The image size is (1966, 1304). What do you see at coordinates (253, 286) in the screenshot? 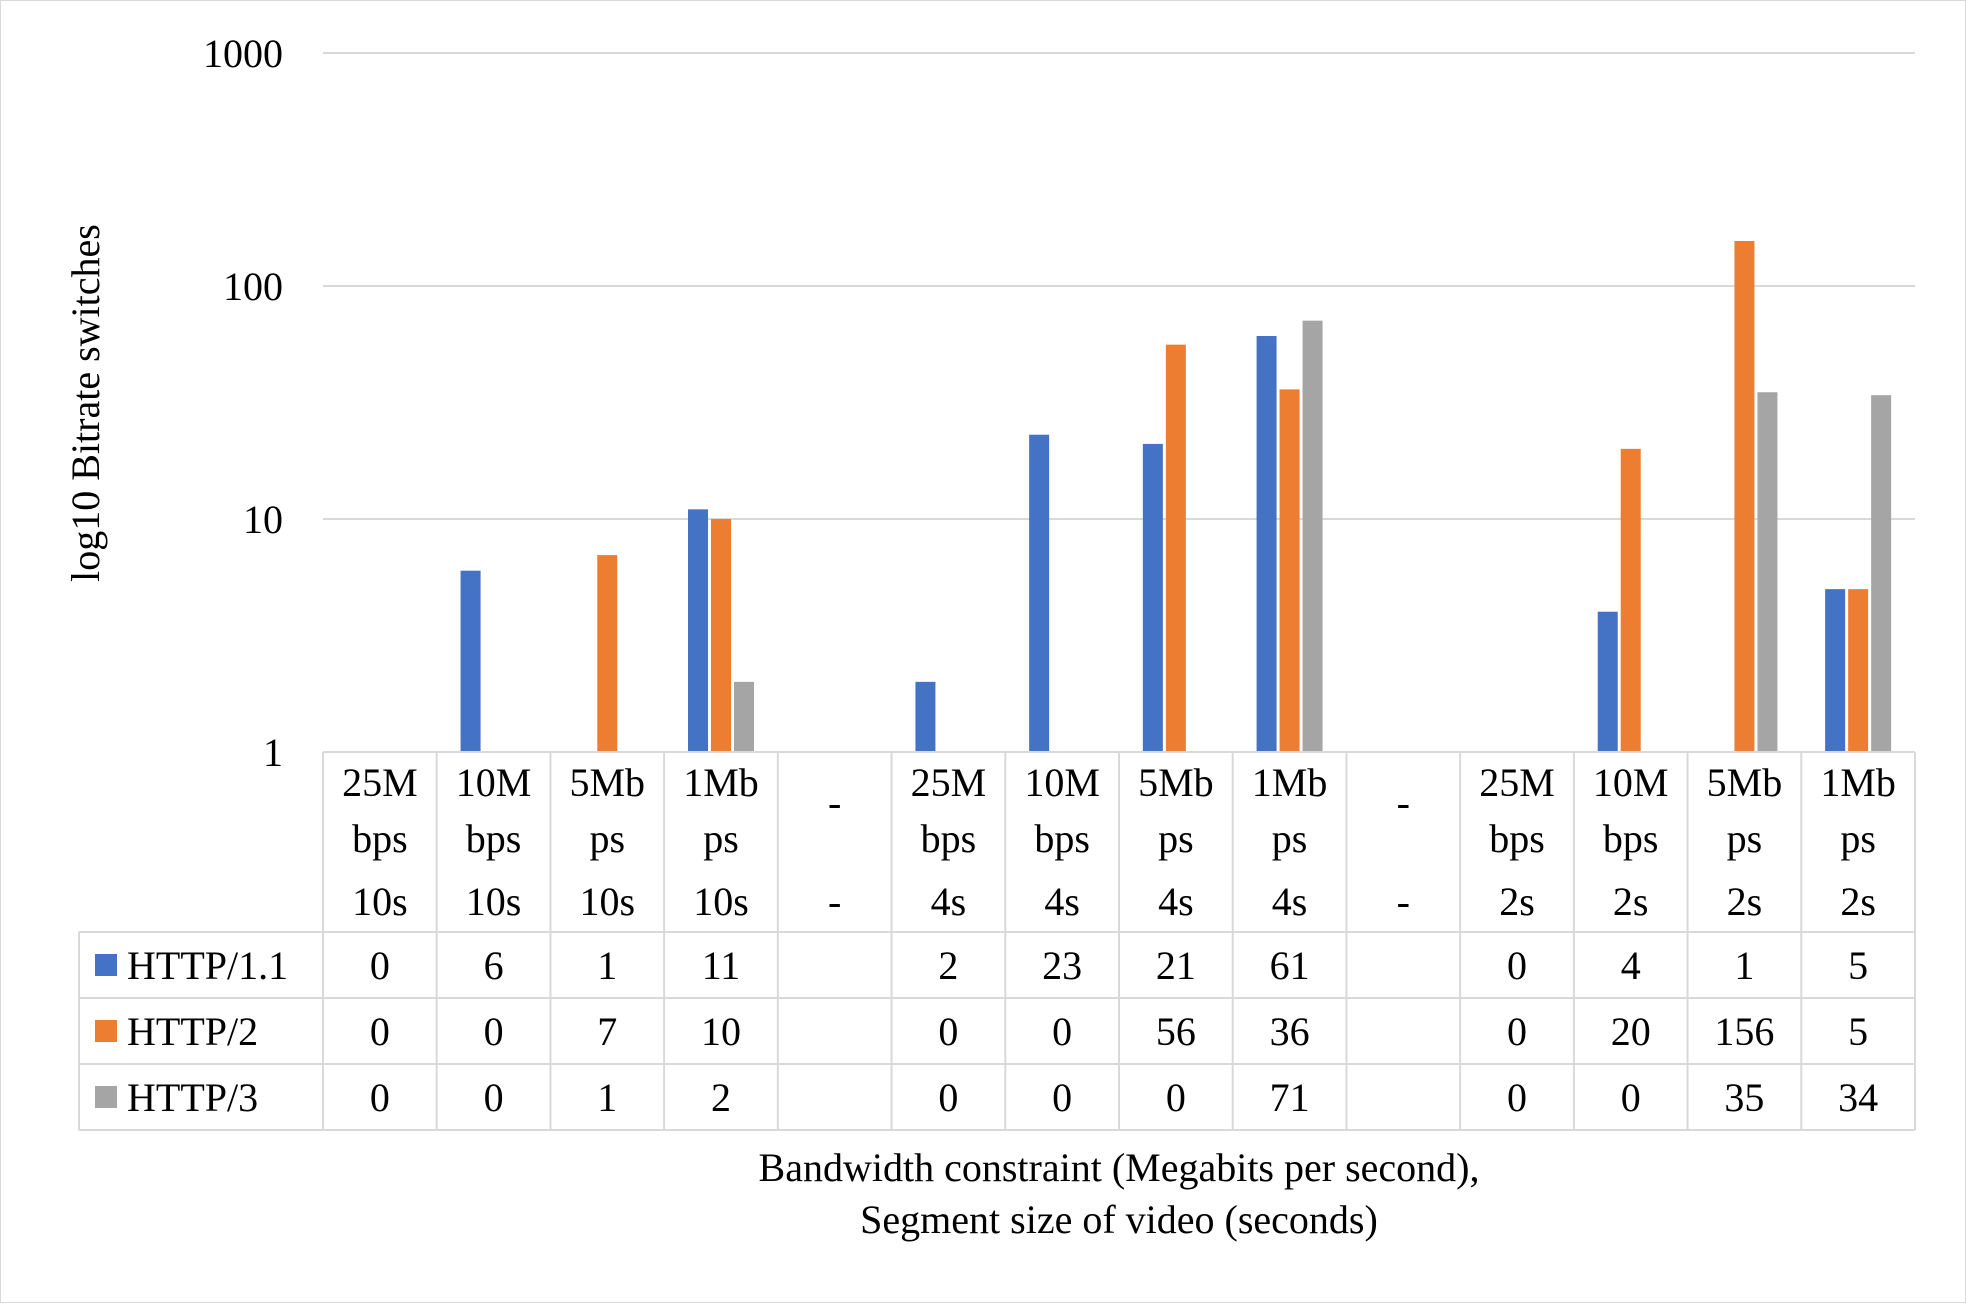
I see `y-tick-label: 100` at bounding box center [253, 286].